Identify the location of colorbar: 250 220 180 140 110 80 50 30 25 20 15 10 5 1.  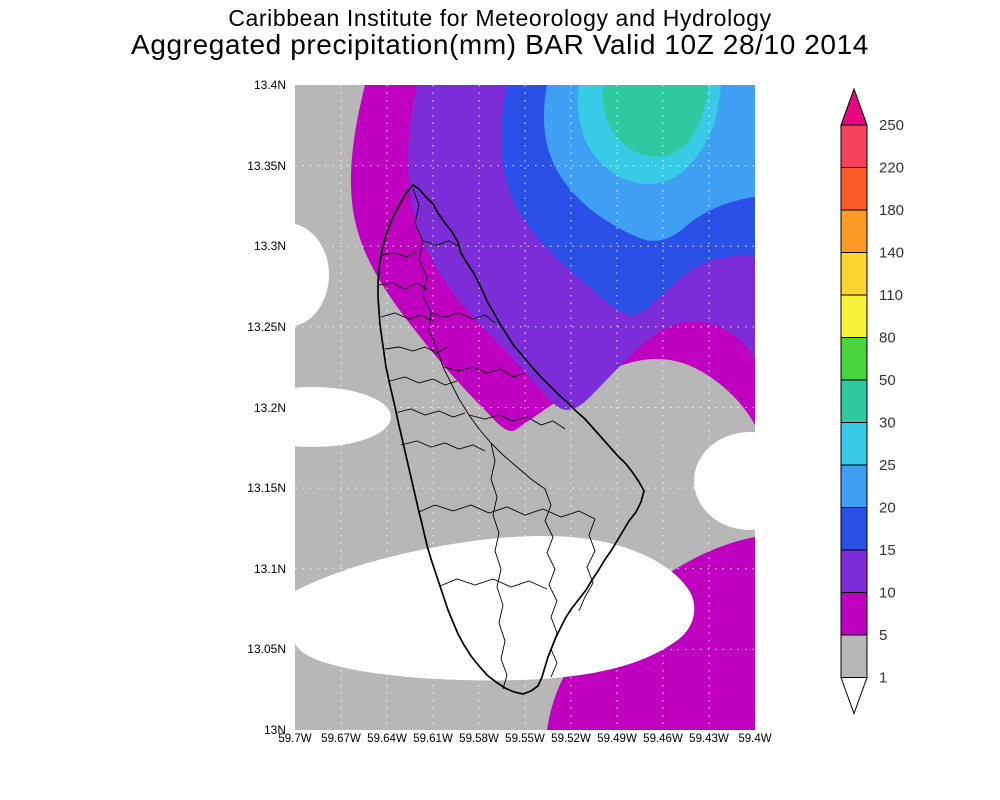
(872, 401).